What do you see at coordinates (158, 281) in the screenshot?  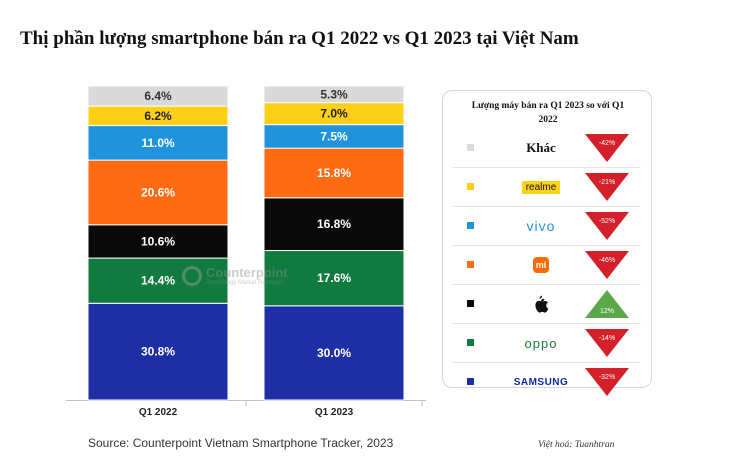 I see `data-label-oppo-1: 14.4%` at bounding box center [158, 281].